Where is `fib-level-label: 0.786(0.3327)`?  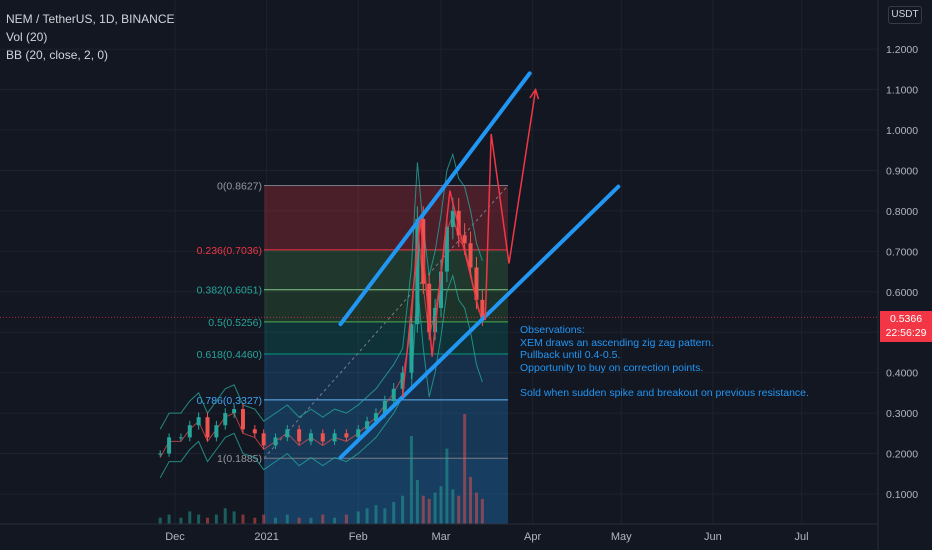 fib-level-label: 0.786(0.3327) is located at coordinates (229, 401).